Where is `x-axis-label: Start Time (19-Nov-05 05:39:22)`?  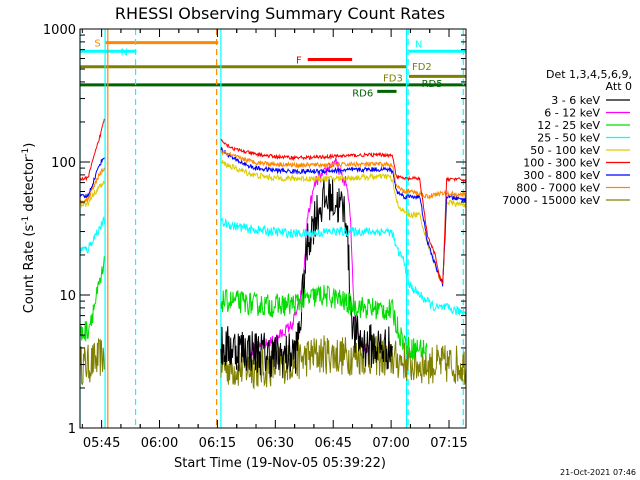 x-axis-label: Start Time (19-Nov-05 05:39:22) is located at coordinates (280, 463).